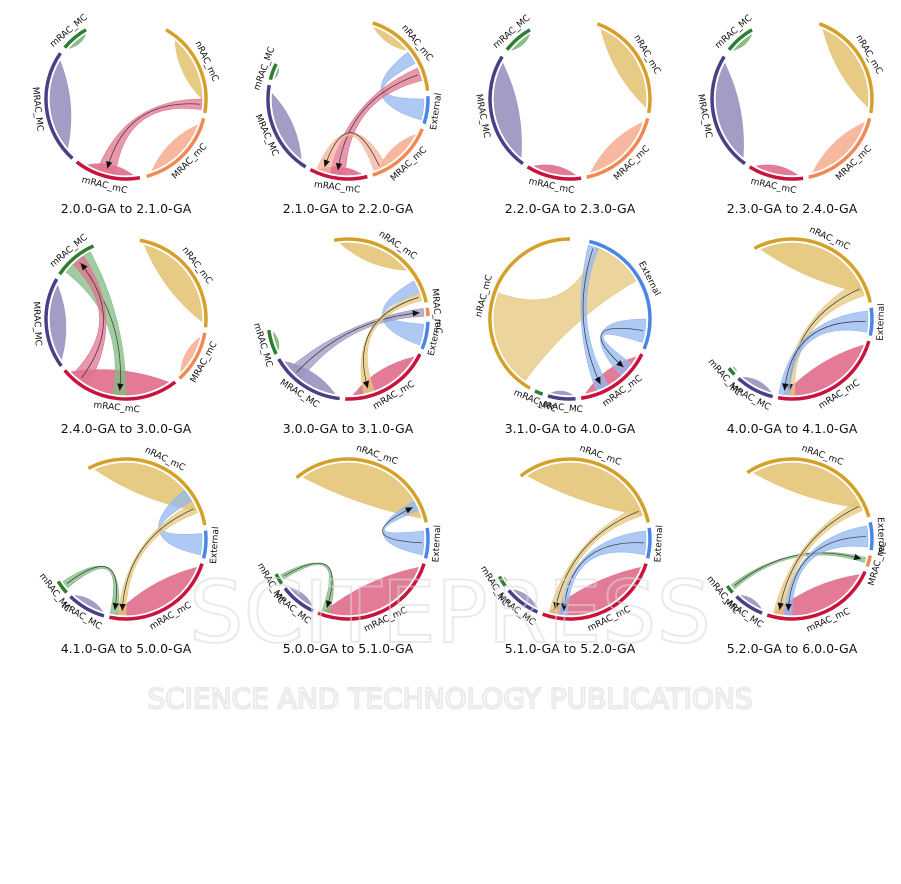 The height and width of the screenshot is (884, 901). I want to click on segment-label: mRAC_mC, so click(116, 408).